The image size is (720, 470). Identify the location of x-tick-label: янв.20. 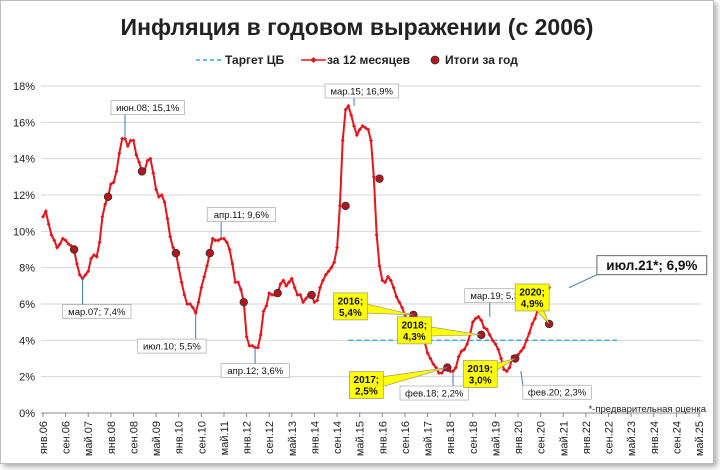
(519, 437).